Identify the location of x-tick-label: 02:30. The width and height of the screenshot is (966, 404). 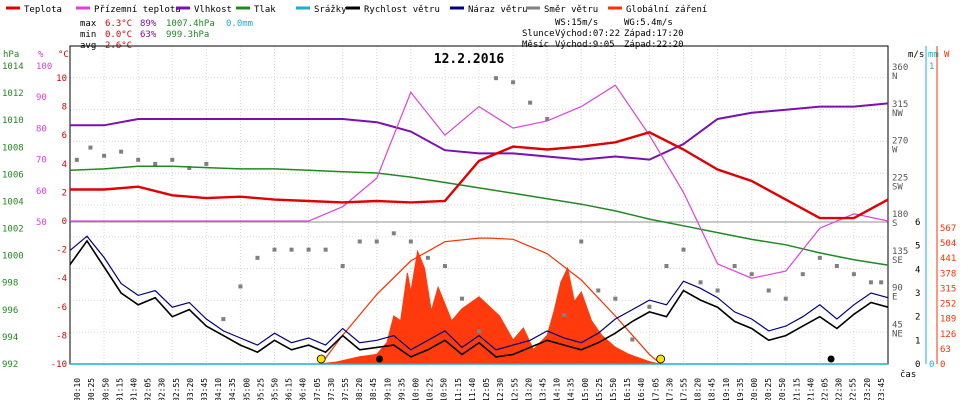
(162, 389).